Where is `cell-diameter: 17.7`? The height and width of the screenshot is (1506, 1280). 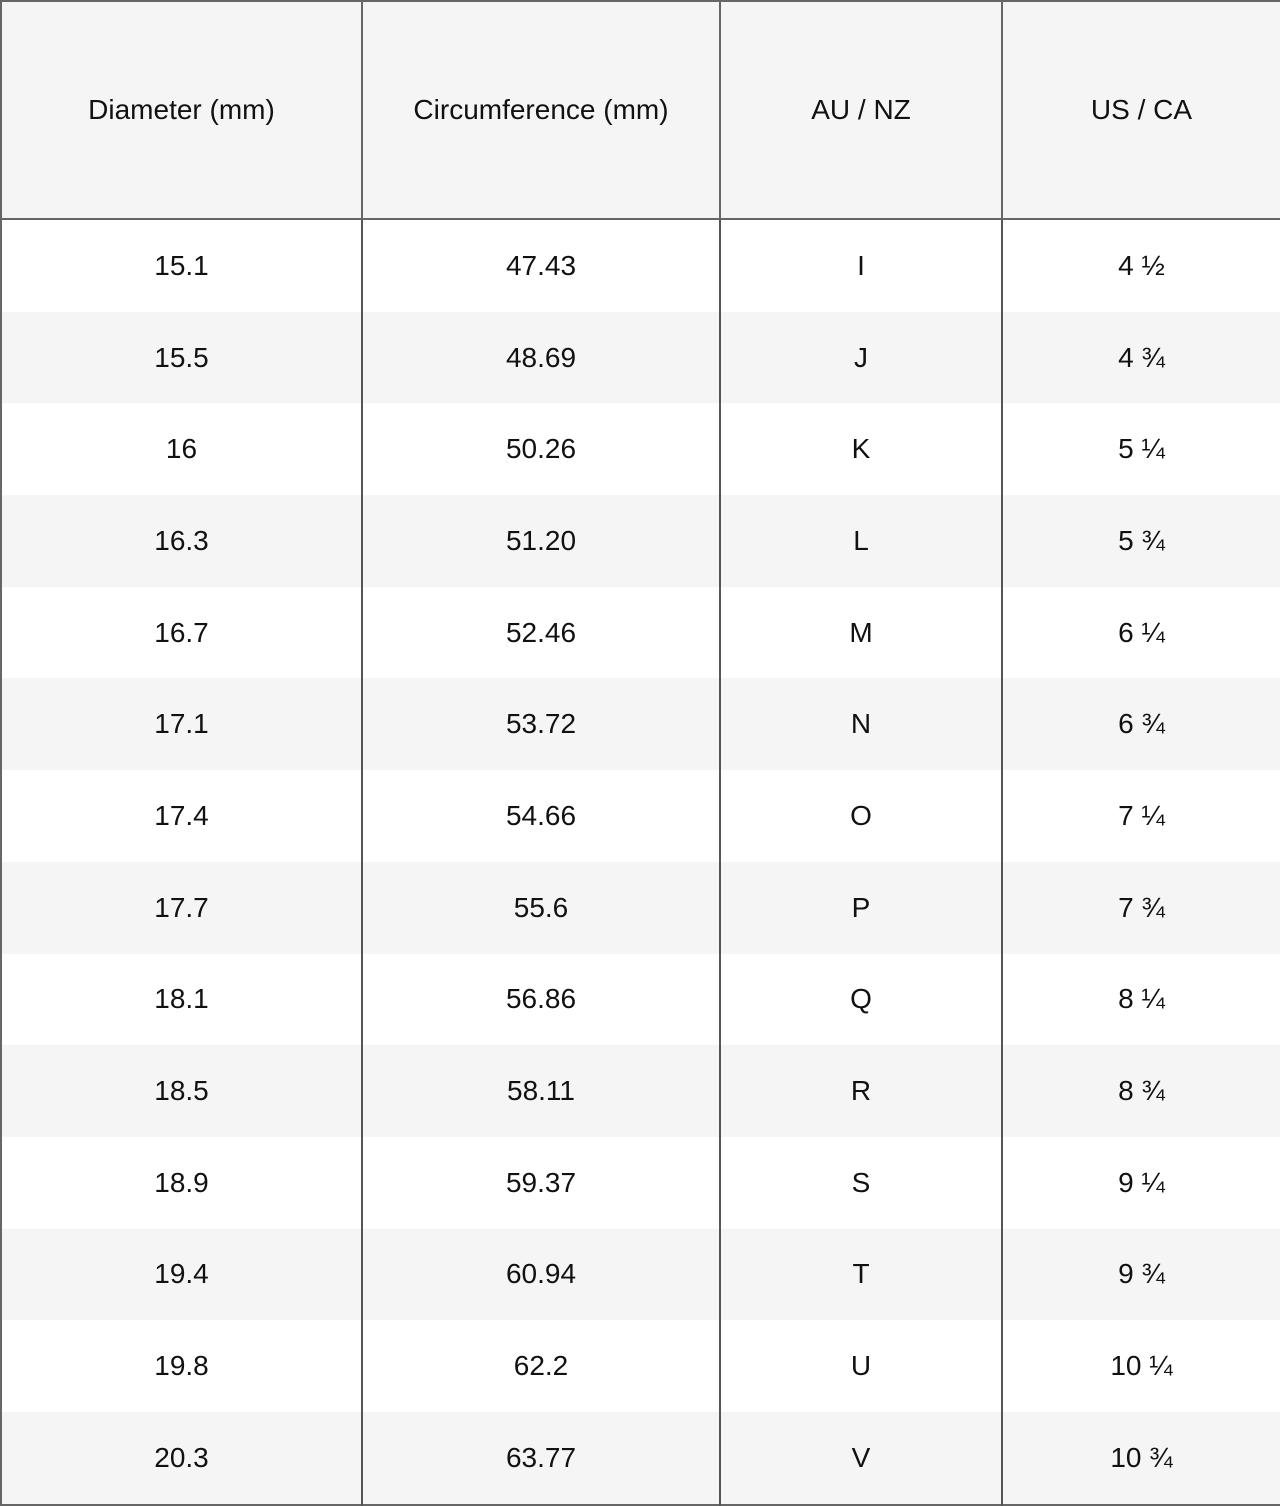 cell-diameter: 17.7 is located at coordinates (182, 907).